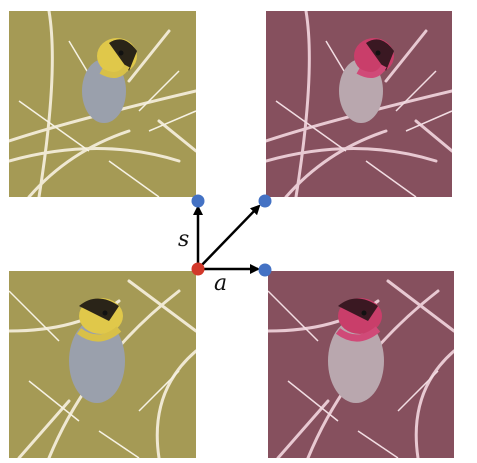  Describe the element at coordinates (183, 239) in the screenshot. I see `label-s: s` at that location.